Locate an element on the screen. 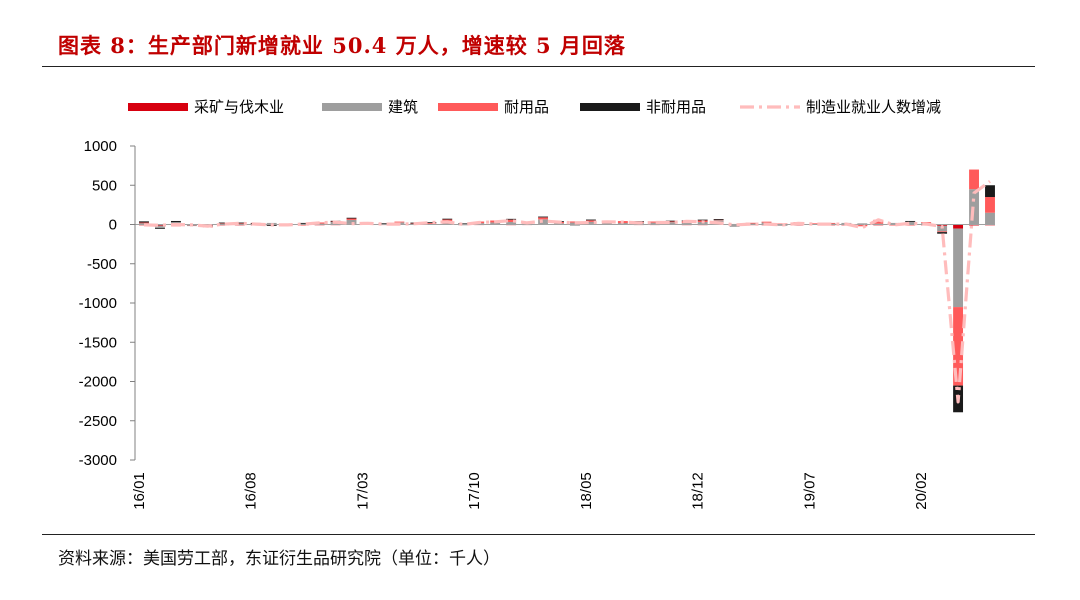 Image resolution: width=1080 pixels, height=600 pixels. source-rule is located at coordinates (538, 534).